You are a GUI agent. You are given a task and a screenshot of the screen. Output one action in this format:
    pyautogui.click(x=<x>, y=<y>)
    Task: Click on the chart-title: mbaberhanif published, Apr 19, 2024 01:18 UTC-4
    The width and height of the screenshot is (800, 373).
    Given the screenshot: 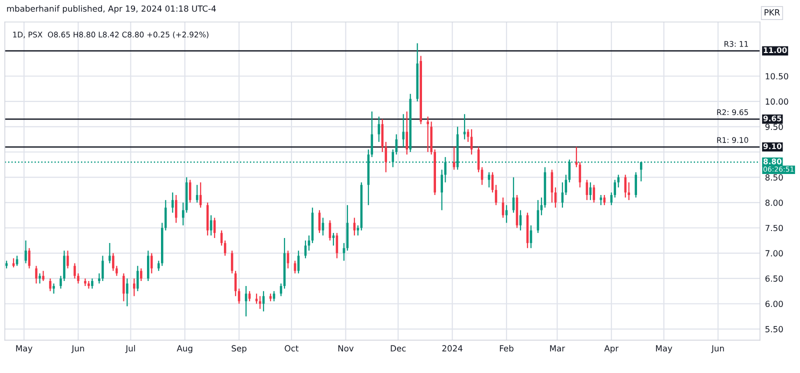 What is the action you would take?
    pyautogui.click(x=111, y=9)
    